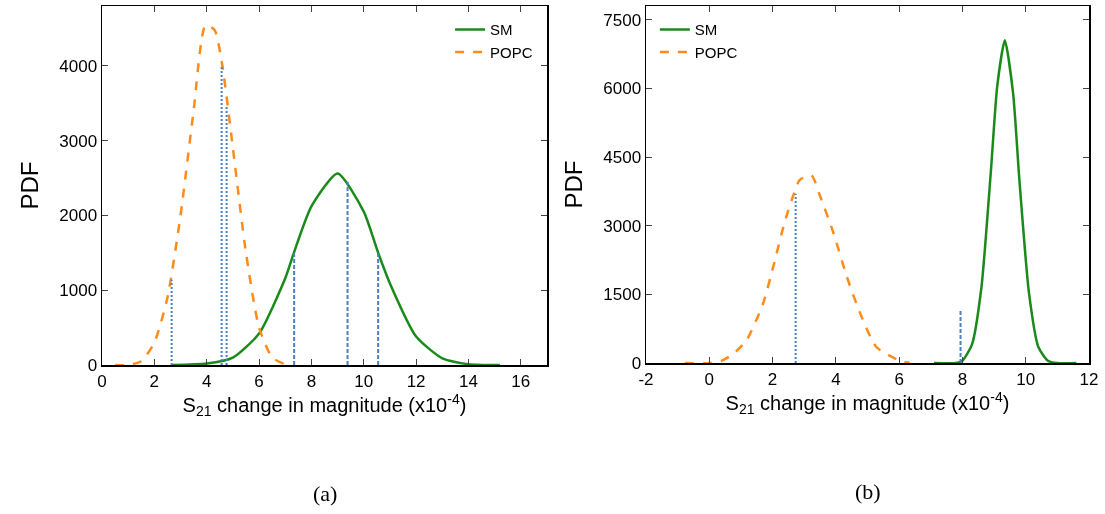  Describe the element at coordinates (78, 291) in the screenshot. I see `y-tick-label: 1000` at that location.